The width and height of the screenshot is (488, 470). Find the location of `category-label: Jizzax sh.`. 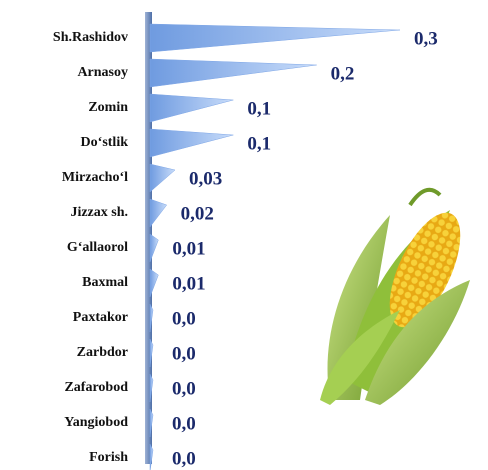

category-label: Jizzax sh. is located at coordinates (99, 212).